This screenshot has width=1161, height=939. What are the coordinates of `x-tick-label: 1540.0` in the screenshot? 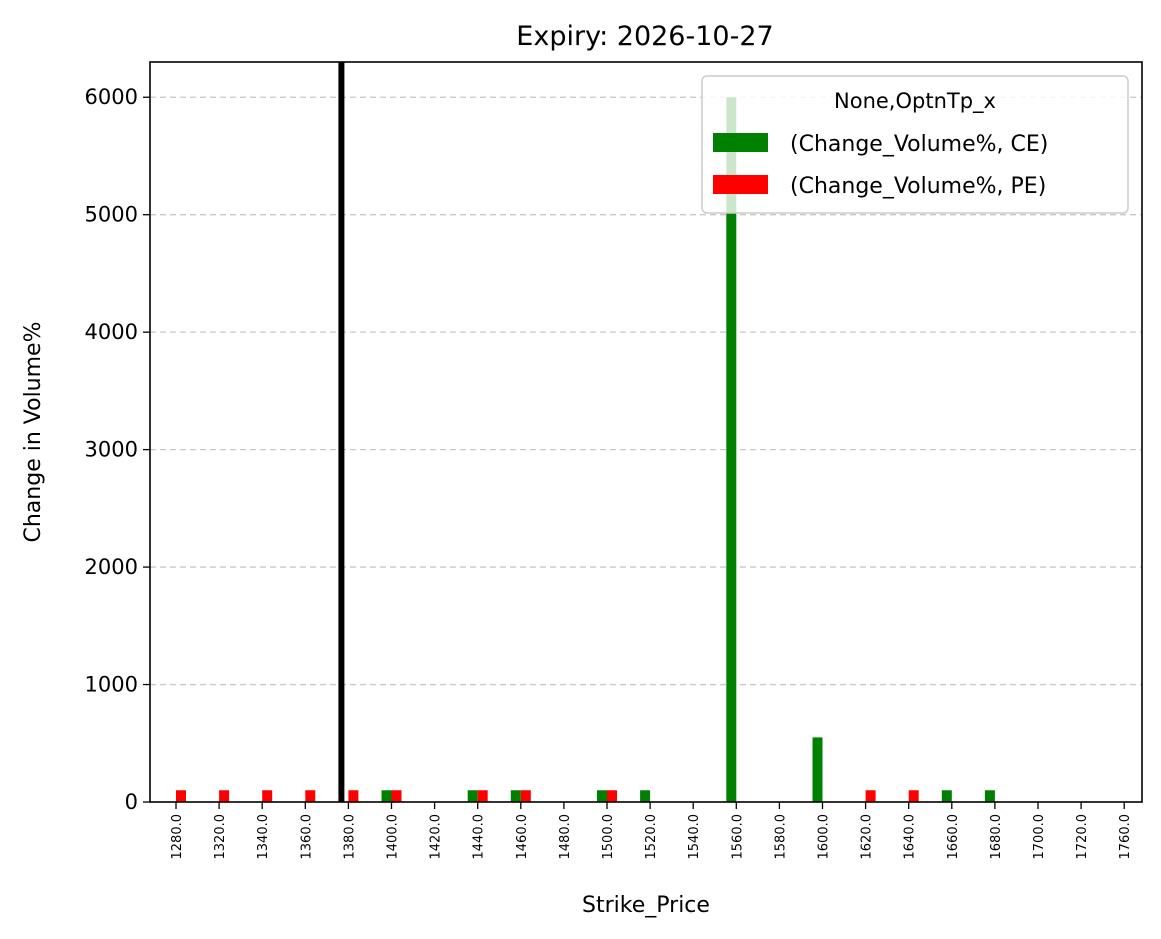 It's located at (694, 837).